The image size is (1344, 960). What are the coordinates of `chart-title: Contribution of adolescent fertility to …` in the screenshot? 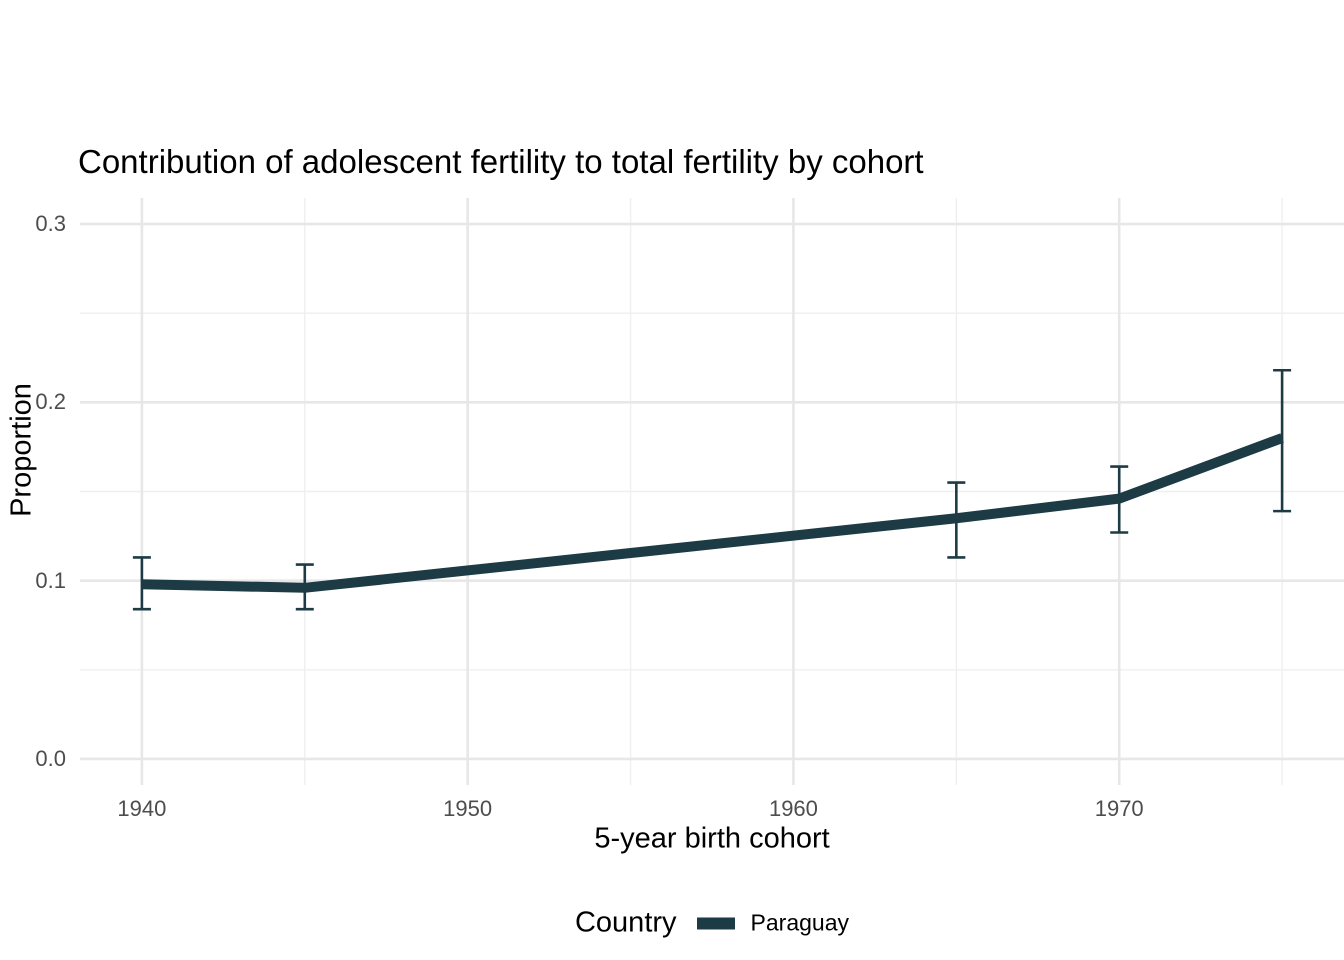 It's located at (501, 161).